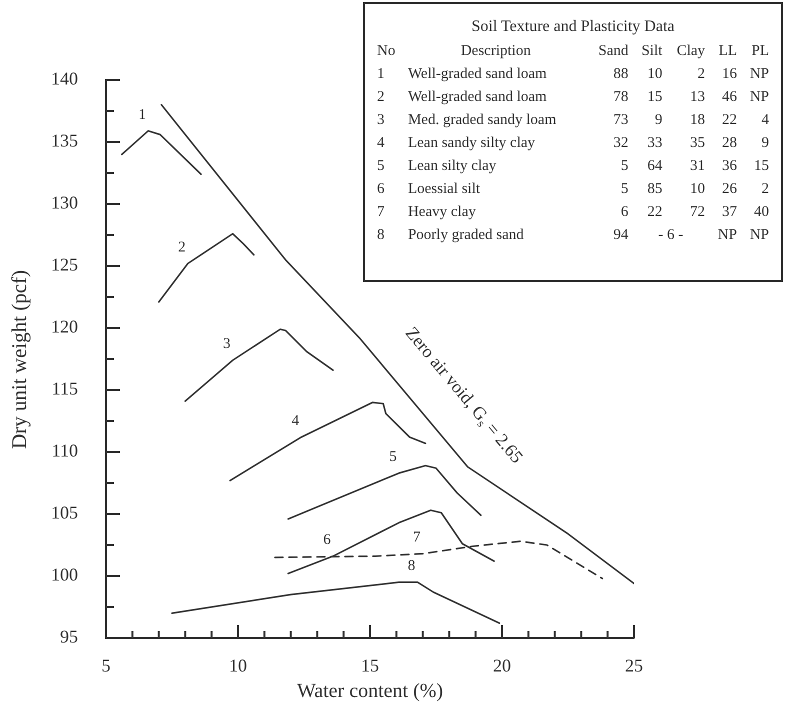 This screenshot has width=796, height=718. Describe the element at coordinates (412, 566) in the screenshot. I see `series-label: 8` at that location.